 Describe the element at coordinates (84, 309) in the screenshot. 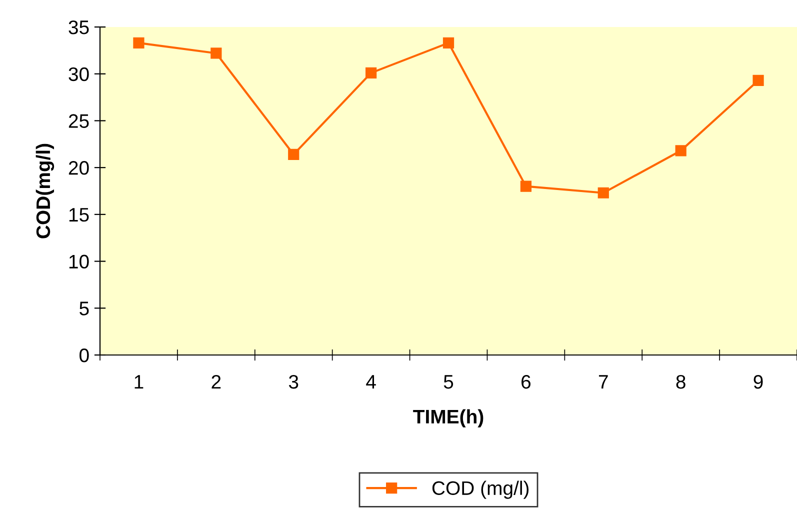

I see `y-tick-label: 5` at that location.